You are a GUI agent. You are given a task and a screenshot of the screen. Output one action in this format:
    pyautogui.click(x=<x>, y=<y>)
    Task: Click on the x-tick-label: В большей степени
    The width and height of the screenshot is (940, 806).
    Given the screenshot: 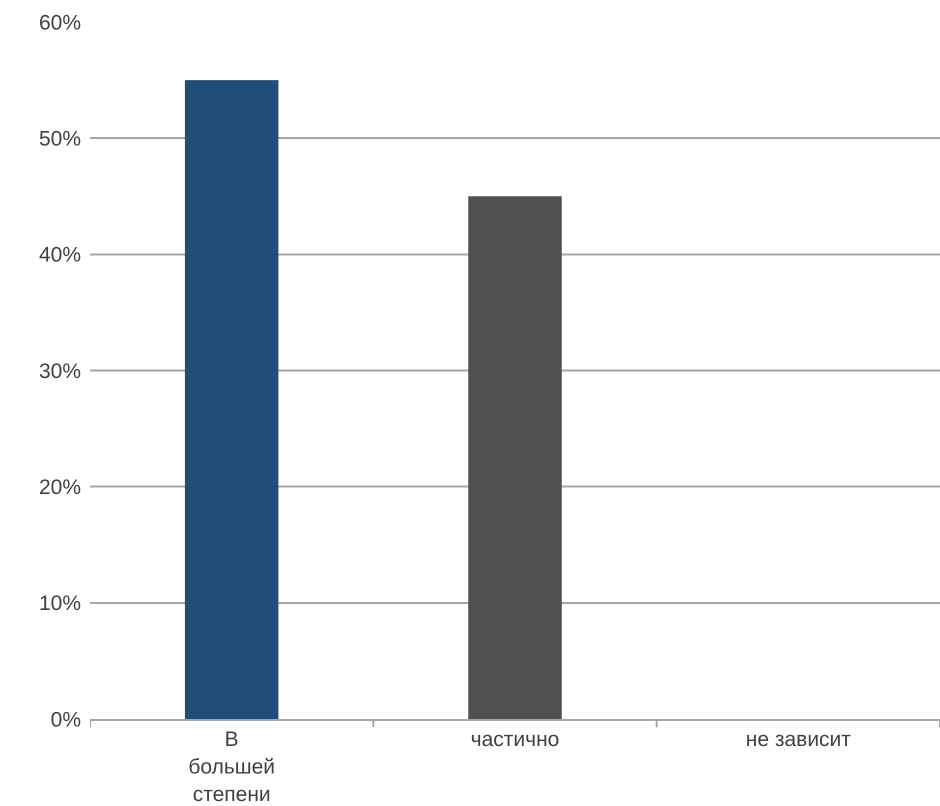 What is the action you would take?
    pyautogui.click(x=232, y=767)
    